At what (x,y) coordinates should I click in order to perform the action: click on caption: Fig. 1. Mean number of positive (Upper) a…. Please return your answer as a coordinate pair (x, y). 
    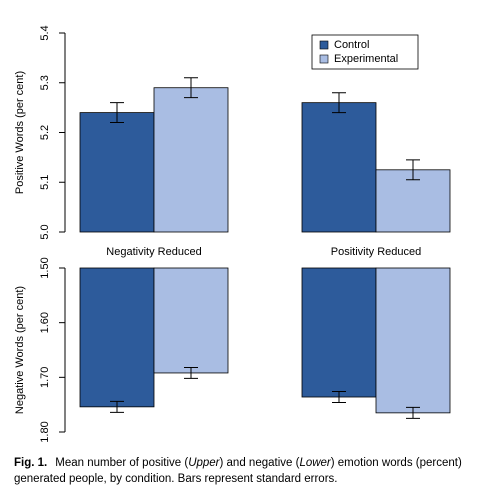
    Looking at the image, I should click on (249, 471).